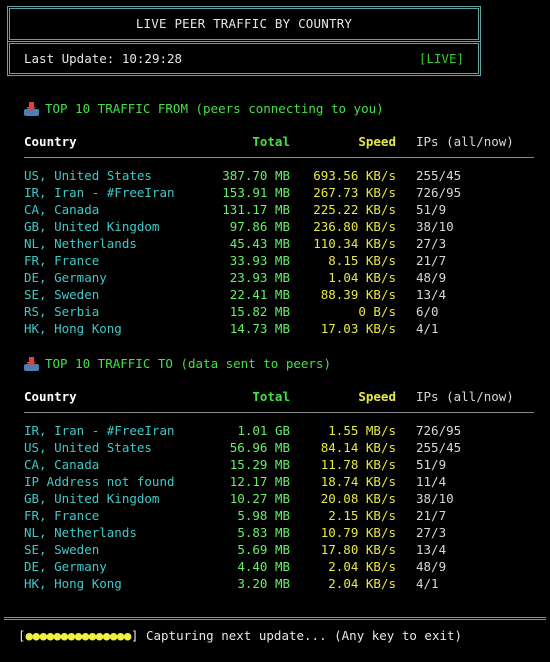 This screenshot has width=550, height=662. What do you see at coordinates (279, 515) in the screenshot?
I see `table-row: FR, France 5.98 MB 2.15 KB/s 21/7` at bounding box center [279, 515].